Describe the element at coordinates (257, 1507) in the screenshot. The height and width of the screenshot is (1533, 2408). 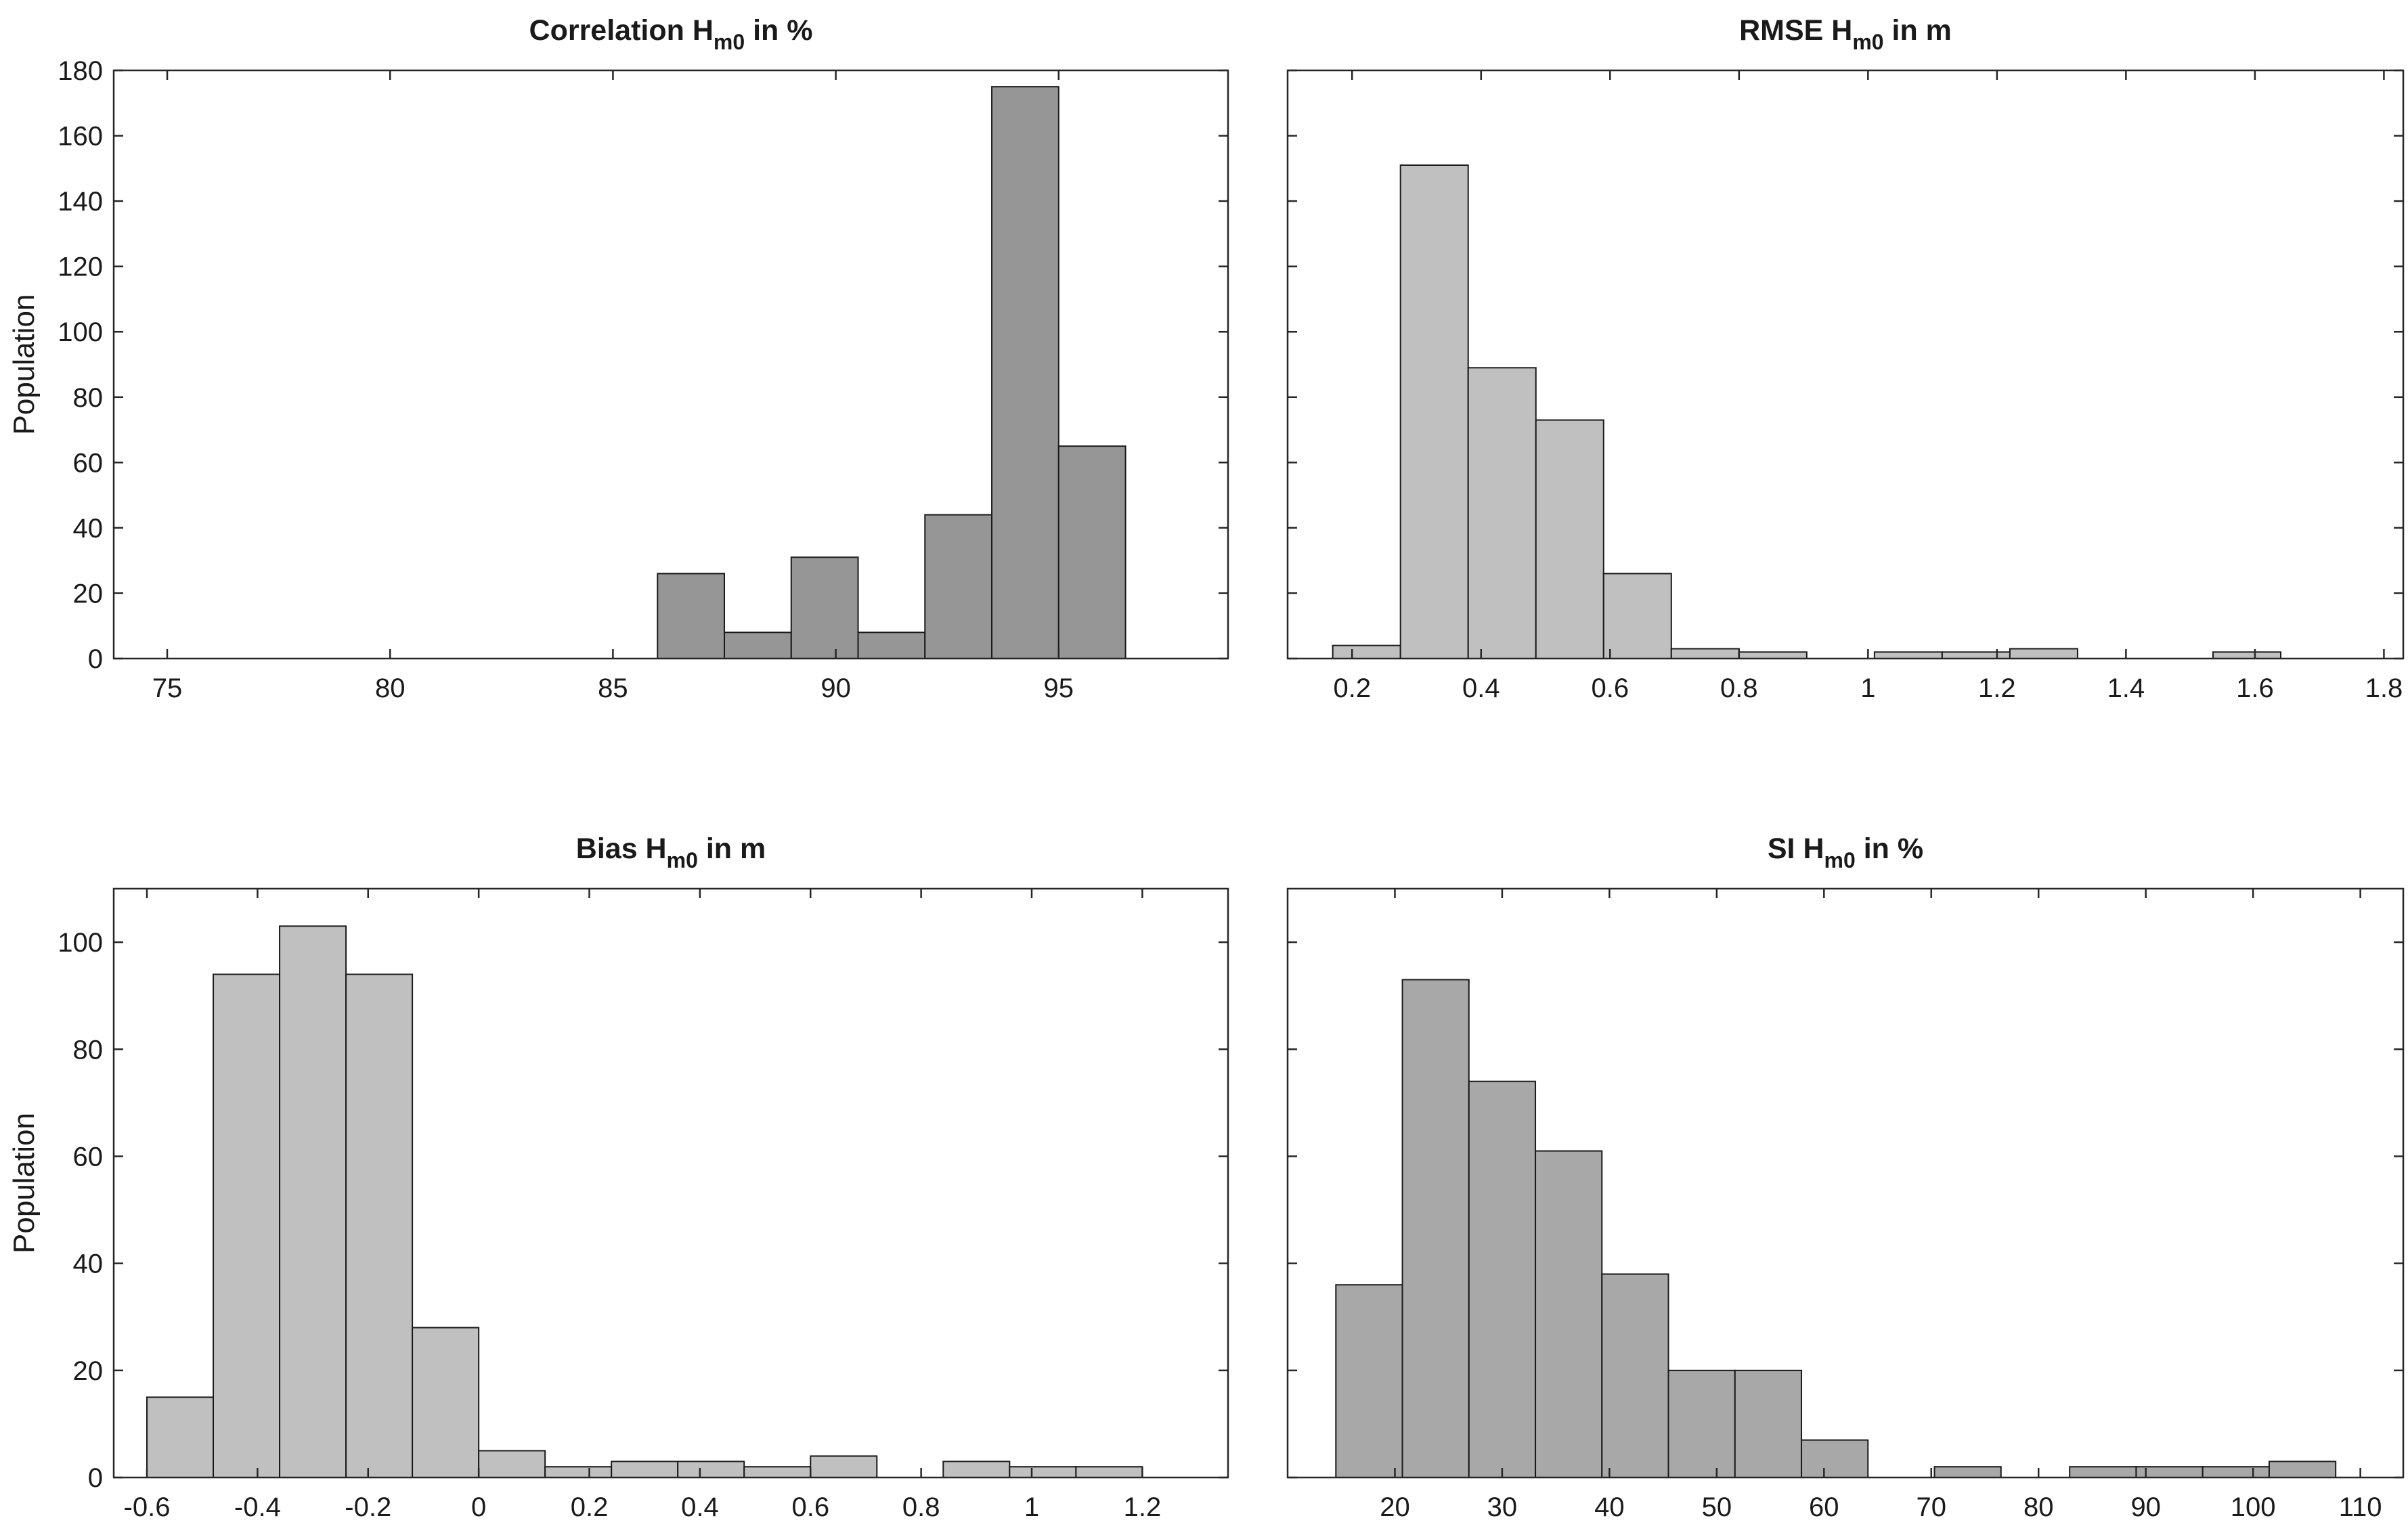
I see `x-tick-label-bias: -0.4` at that location.